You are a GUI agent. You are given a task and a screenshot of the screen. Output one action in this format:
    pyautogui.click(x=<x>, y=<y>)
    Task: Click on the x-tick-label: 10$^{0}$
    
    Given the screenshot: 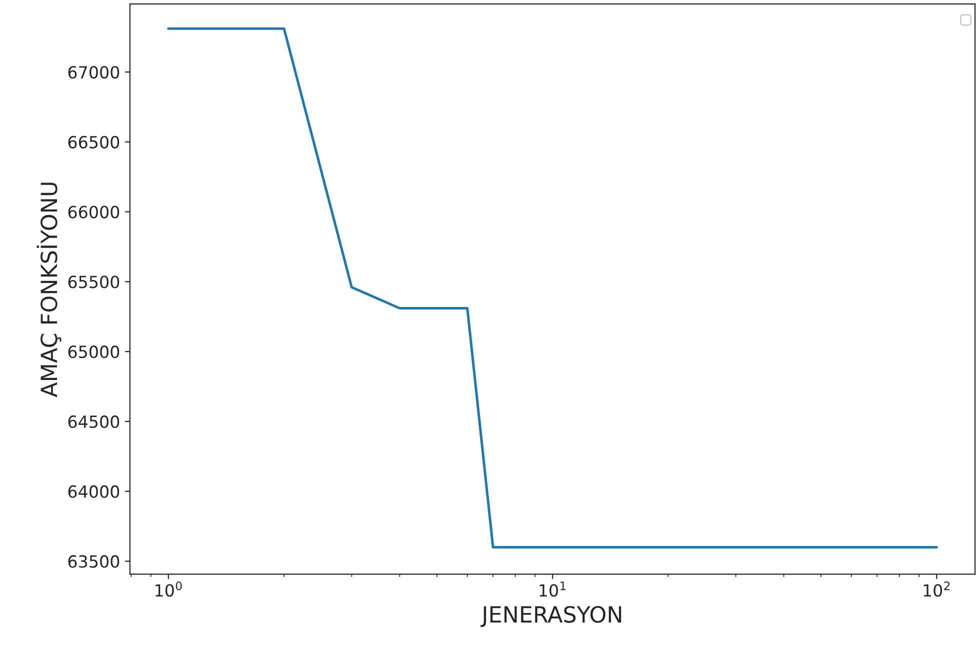 What is the action you would take?
    pyautogui.click(x=169, y=589)
    